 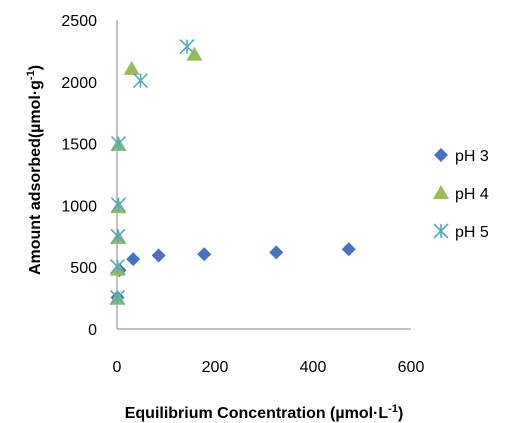 What do you see at coordinates (472, 232) in the screenshot?
I see `legend-label: pH 5` at bounding box center [472, 232].